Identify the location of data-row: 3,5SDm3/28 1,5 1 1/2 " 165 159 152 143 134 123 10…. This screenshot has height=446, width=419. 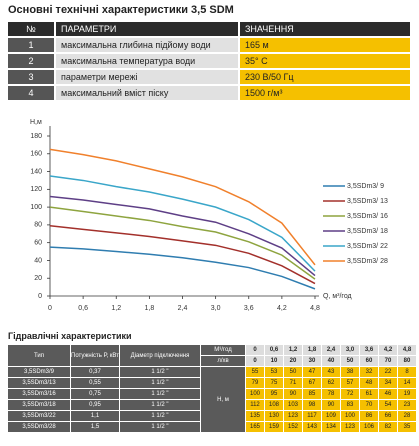
(212, 427).